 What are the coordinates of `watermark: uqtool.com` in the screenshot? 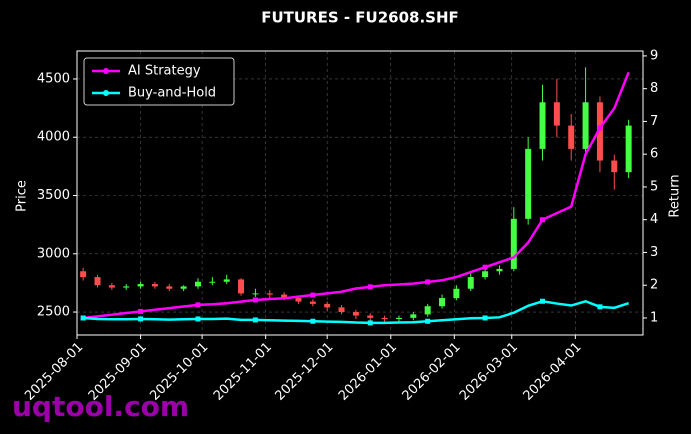 It's located at (100, 406).